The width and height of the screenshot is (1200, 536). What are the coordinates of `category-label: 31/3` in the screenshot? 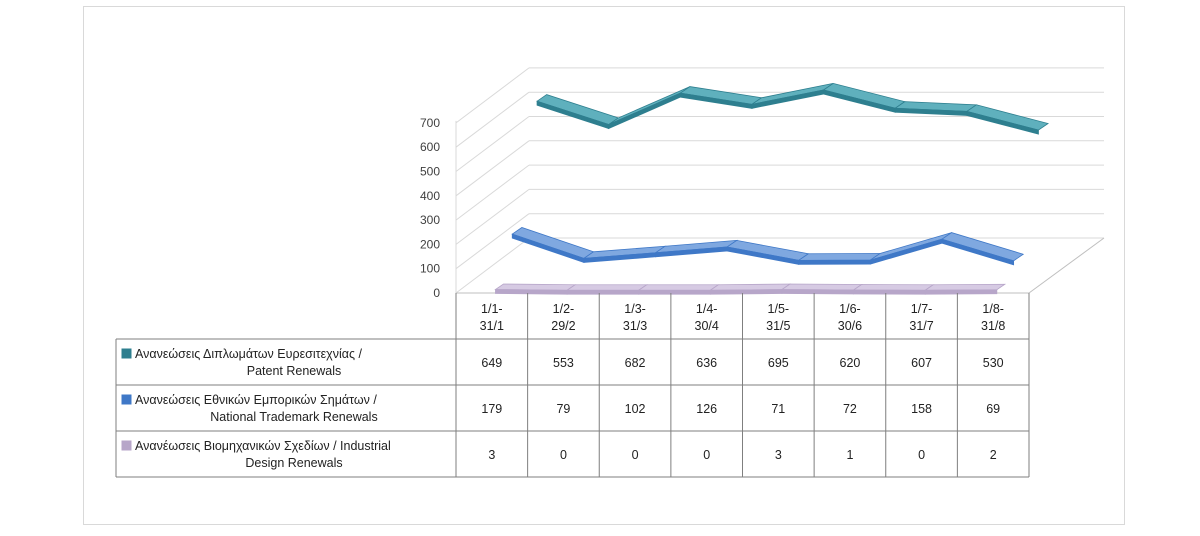 It's located at (635, 326).